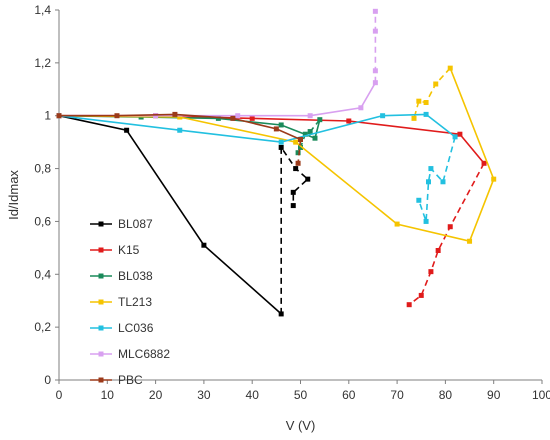  What do you see at coordinates (108, 395) in the screenshot?
I see `x-tick-label: 10` at bounding box center [108, 395].